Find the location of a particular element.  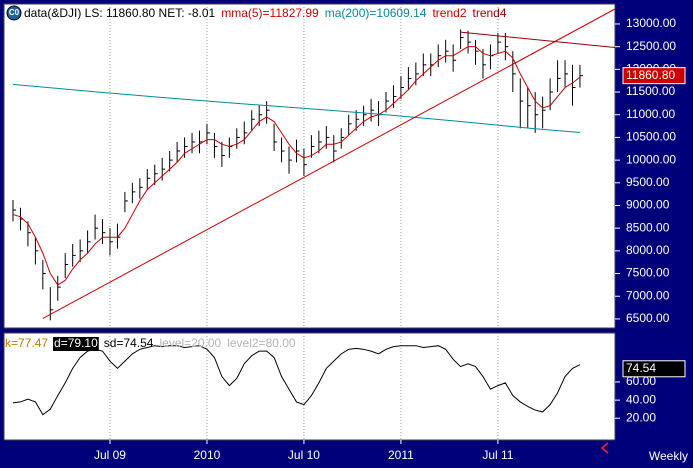

y-tick-label: 8500.00 is located at coordinates (648, 227).